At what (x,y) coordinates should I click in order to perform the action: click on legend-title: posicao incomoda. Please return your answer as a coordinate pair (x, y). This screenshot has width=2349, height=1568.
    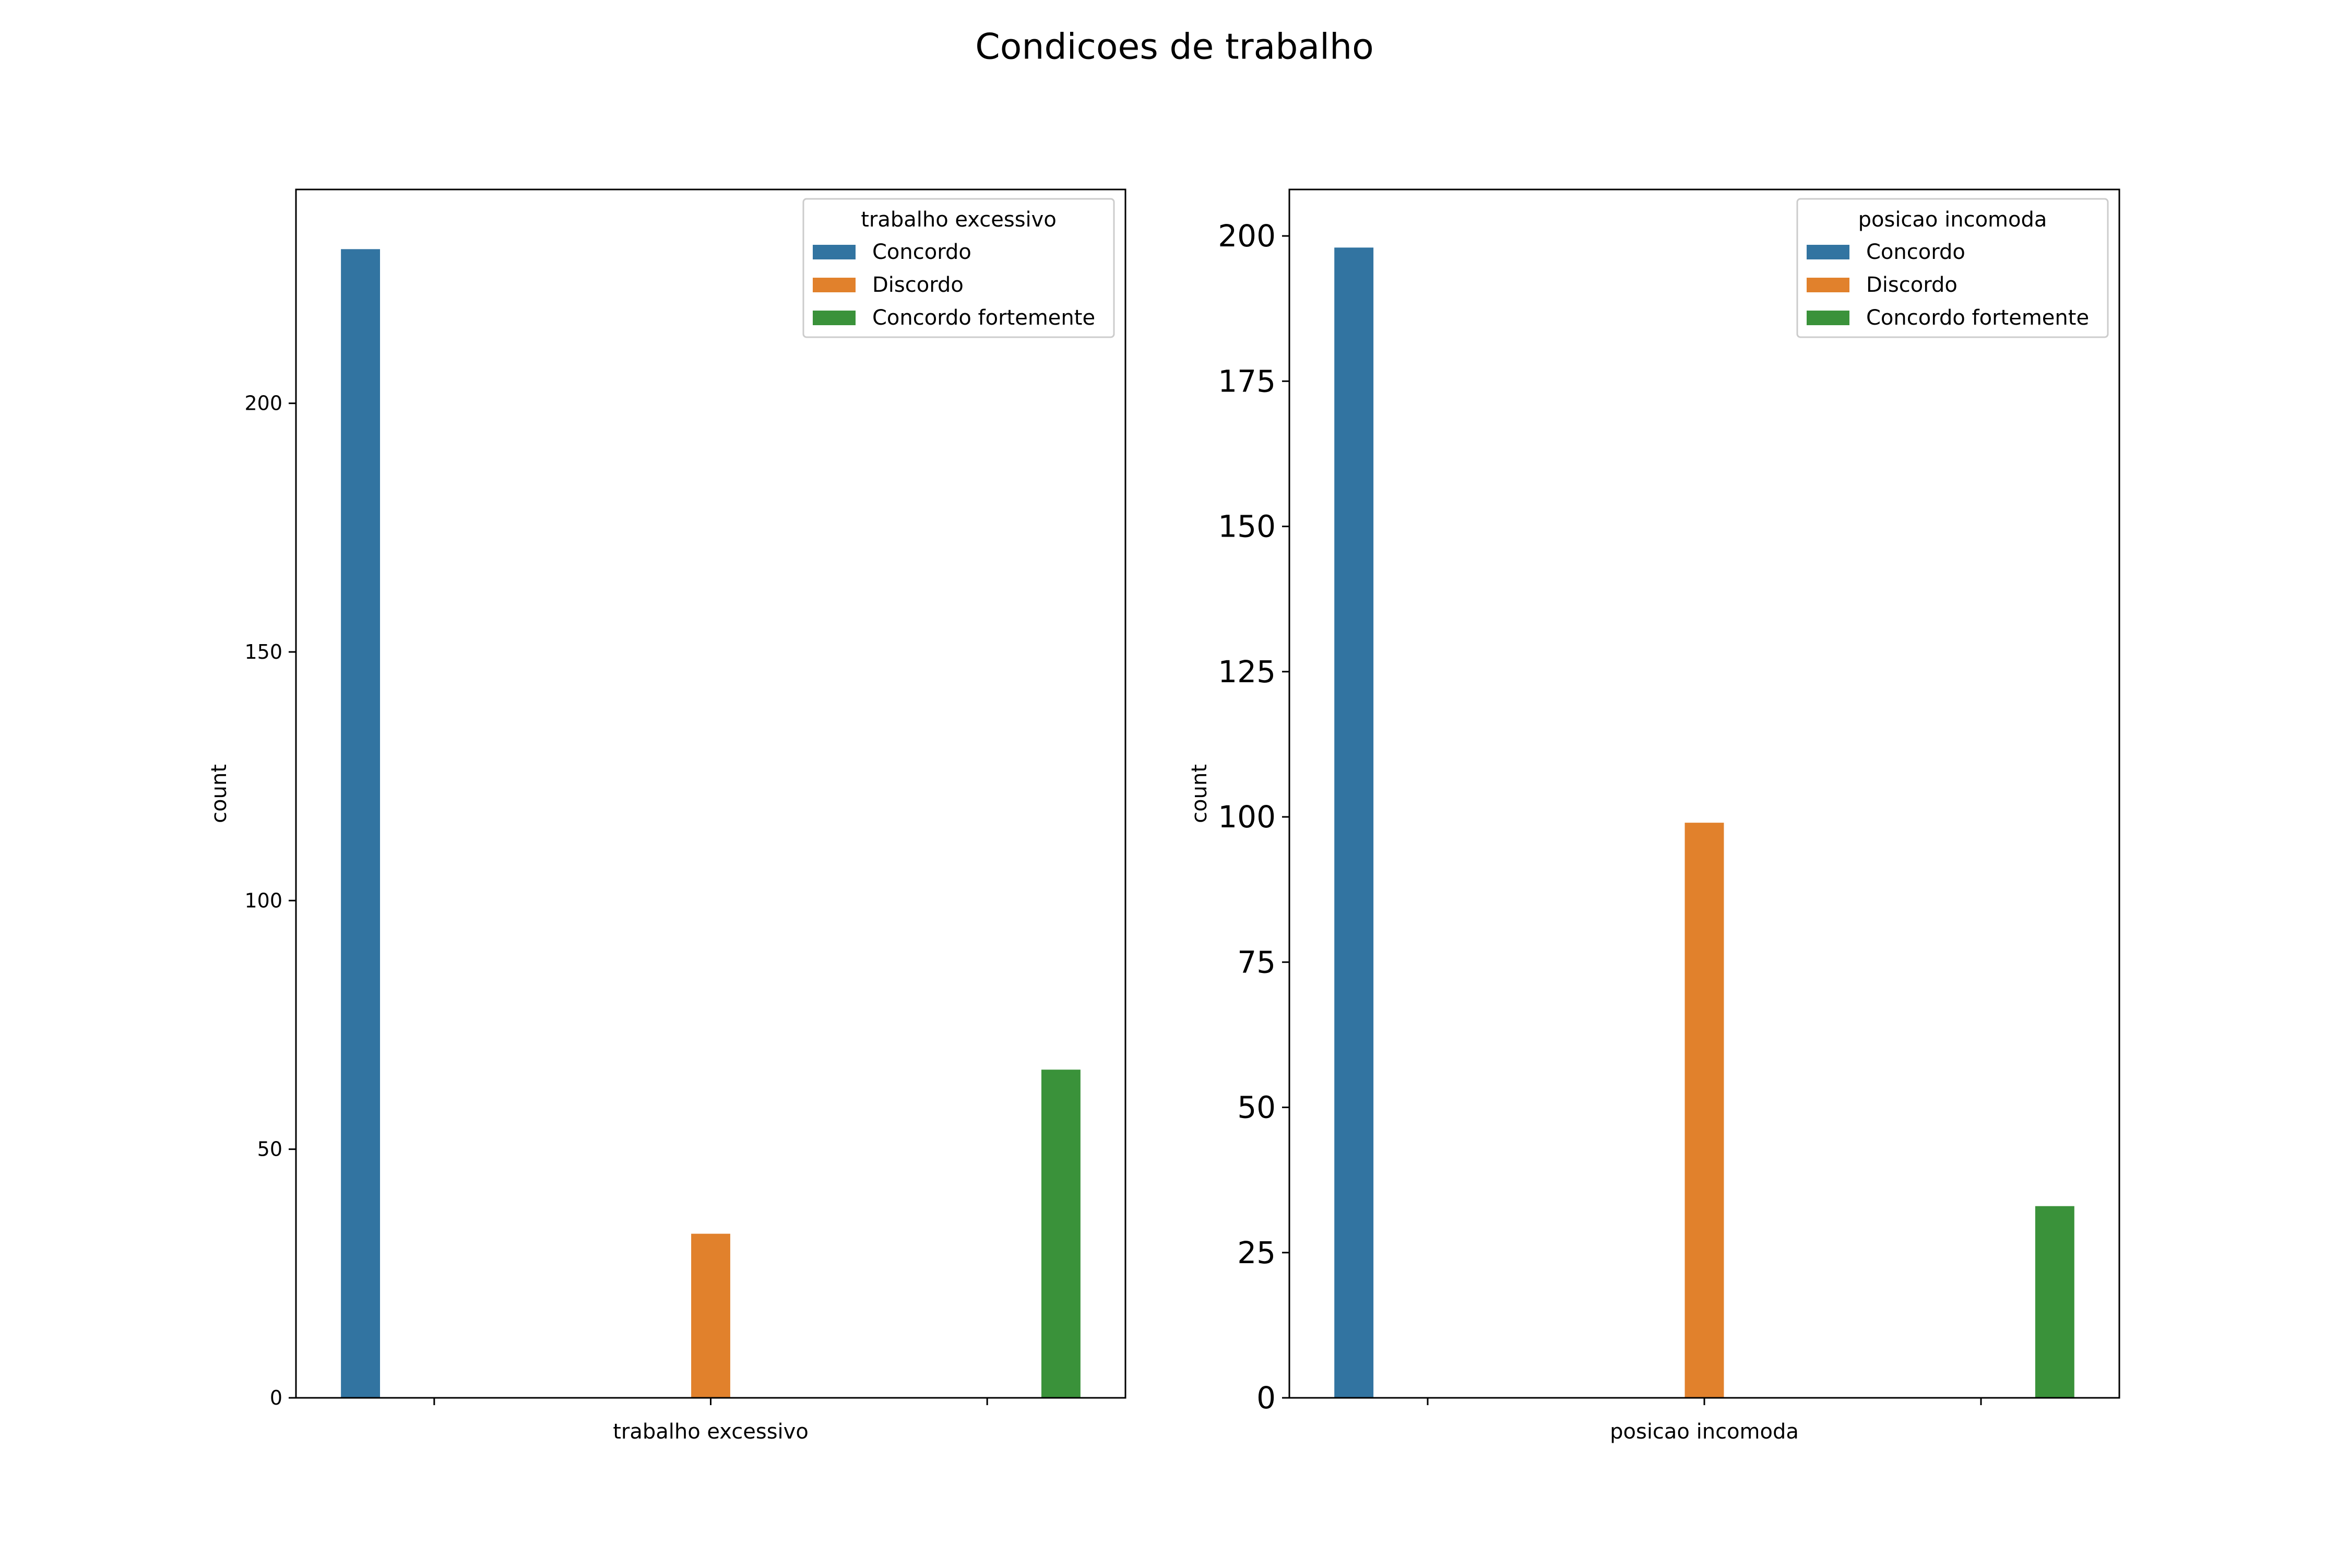
    Looking at the image, I should click on (1952, 220).